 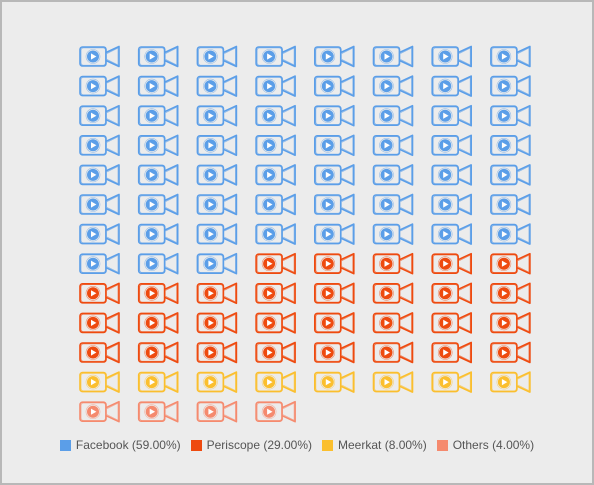 I want to click on legend-item-facebook: Facebook (59.00%), so click(x=120, y=445).